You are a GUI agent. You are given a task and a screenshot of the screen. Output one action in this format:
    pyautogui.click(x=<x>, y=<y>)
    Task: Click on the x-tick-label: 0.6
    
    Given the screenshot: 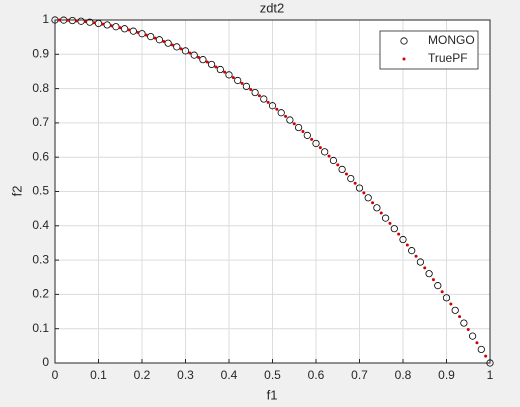 What is the action you would take?
    pyautogui.click(x=316, y=375)
    